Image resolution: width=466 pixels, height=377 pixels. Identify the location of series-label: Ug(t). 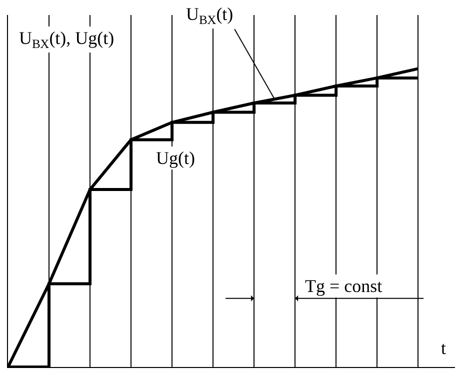
(175, 158).